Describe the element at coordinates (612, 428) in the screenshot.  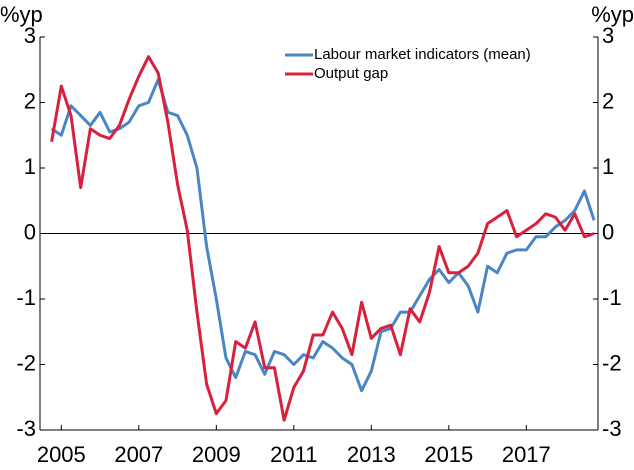
I see `y2-tick-label: -3` at that location.